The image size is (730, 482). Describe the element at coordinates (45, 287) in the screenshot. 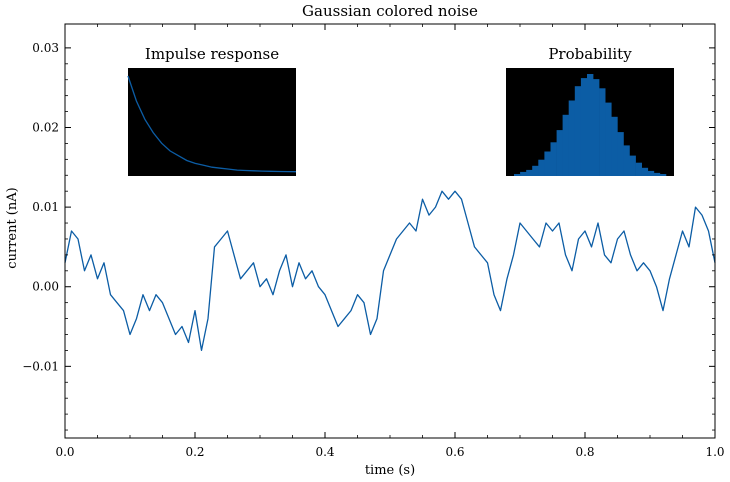

I see `y-tick-label: 0.00` at that location.